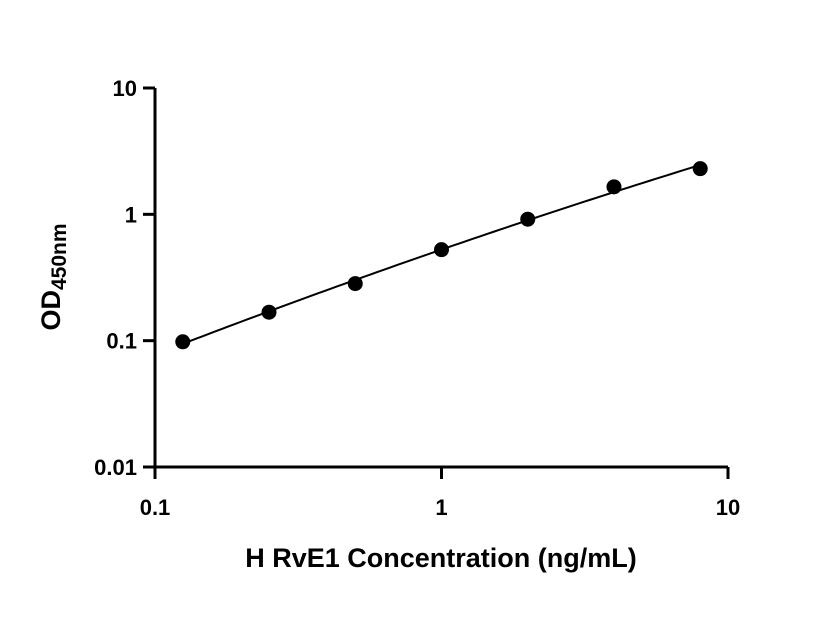 This screenshot has width=816, height=640. I want to click on x-tick-labels: 0.1 1 10, so click(440, 507).